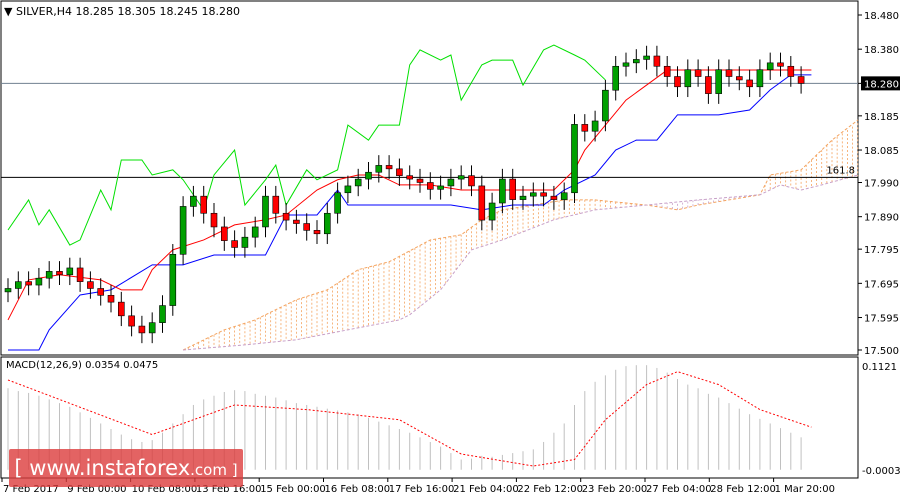  Describe the element at coordinates (881, 184) in the screenshot. I see `price-tick-label: 17.990` at that location.